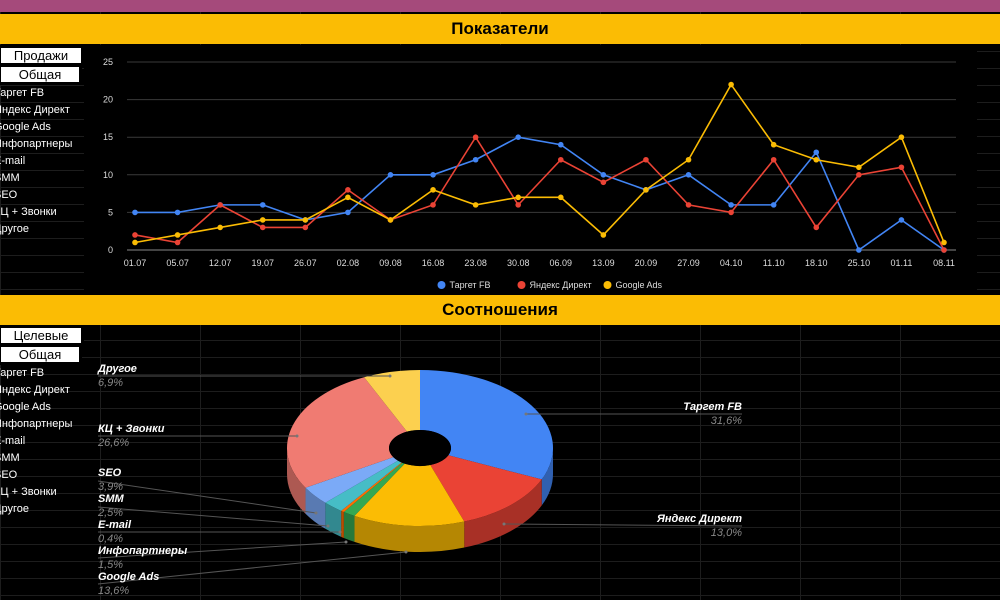 The height and width of the screenshot is (600, 1000). Describe the element at coordinates (10, 178) in the screenshot. I see `nav-sales-item: SMM` at that location.